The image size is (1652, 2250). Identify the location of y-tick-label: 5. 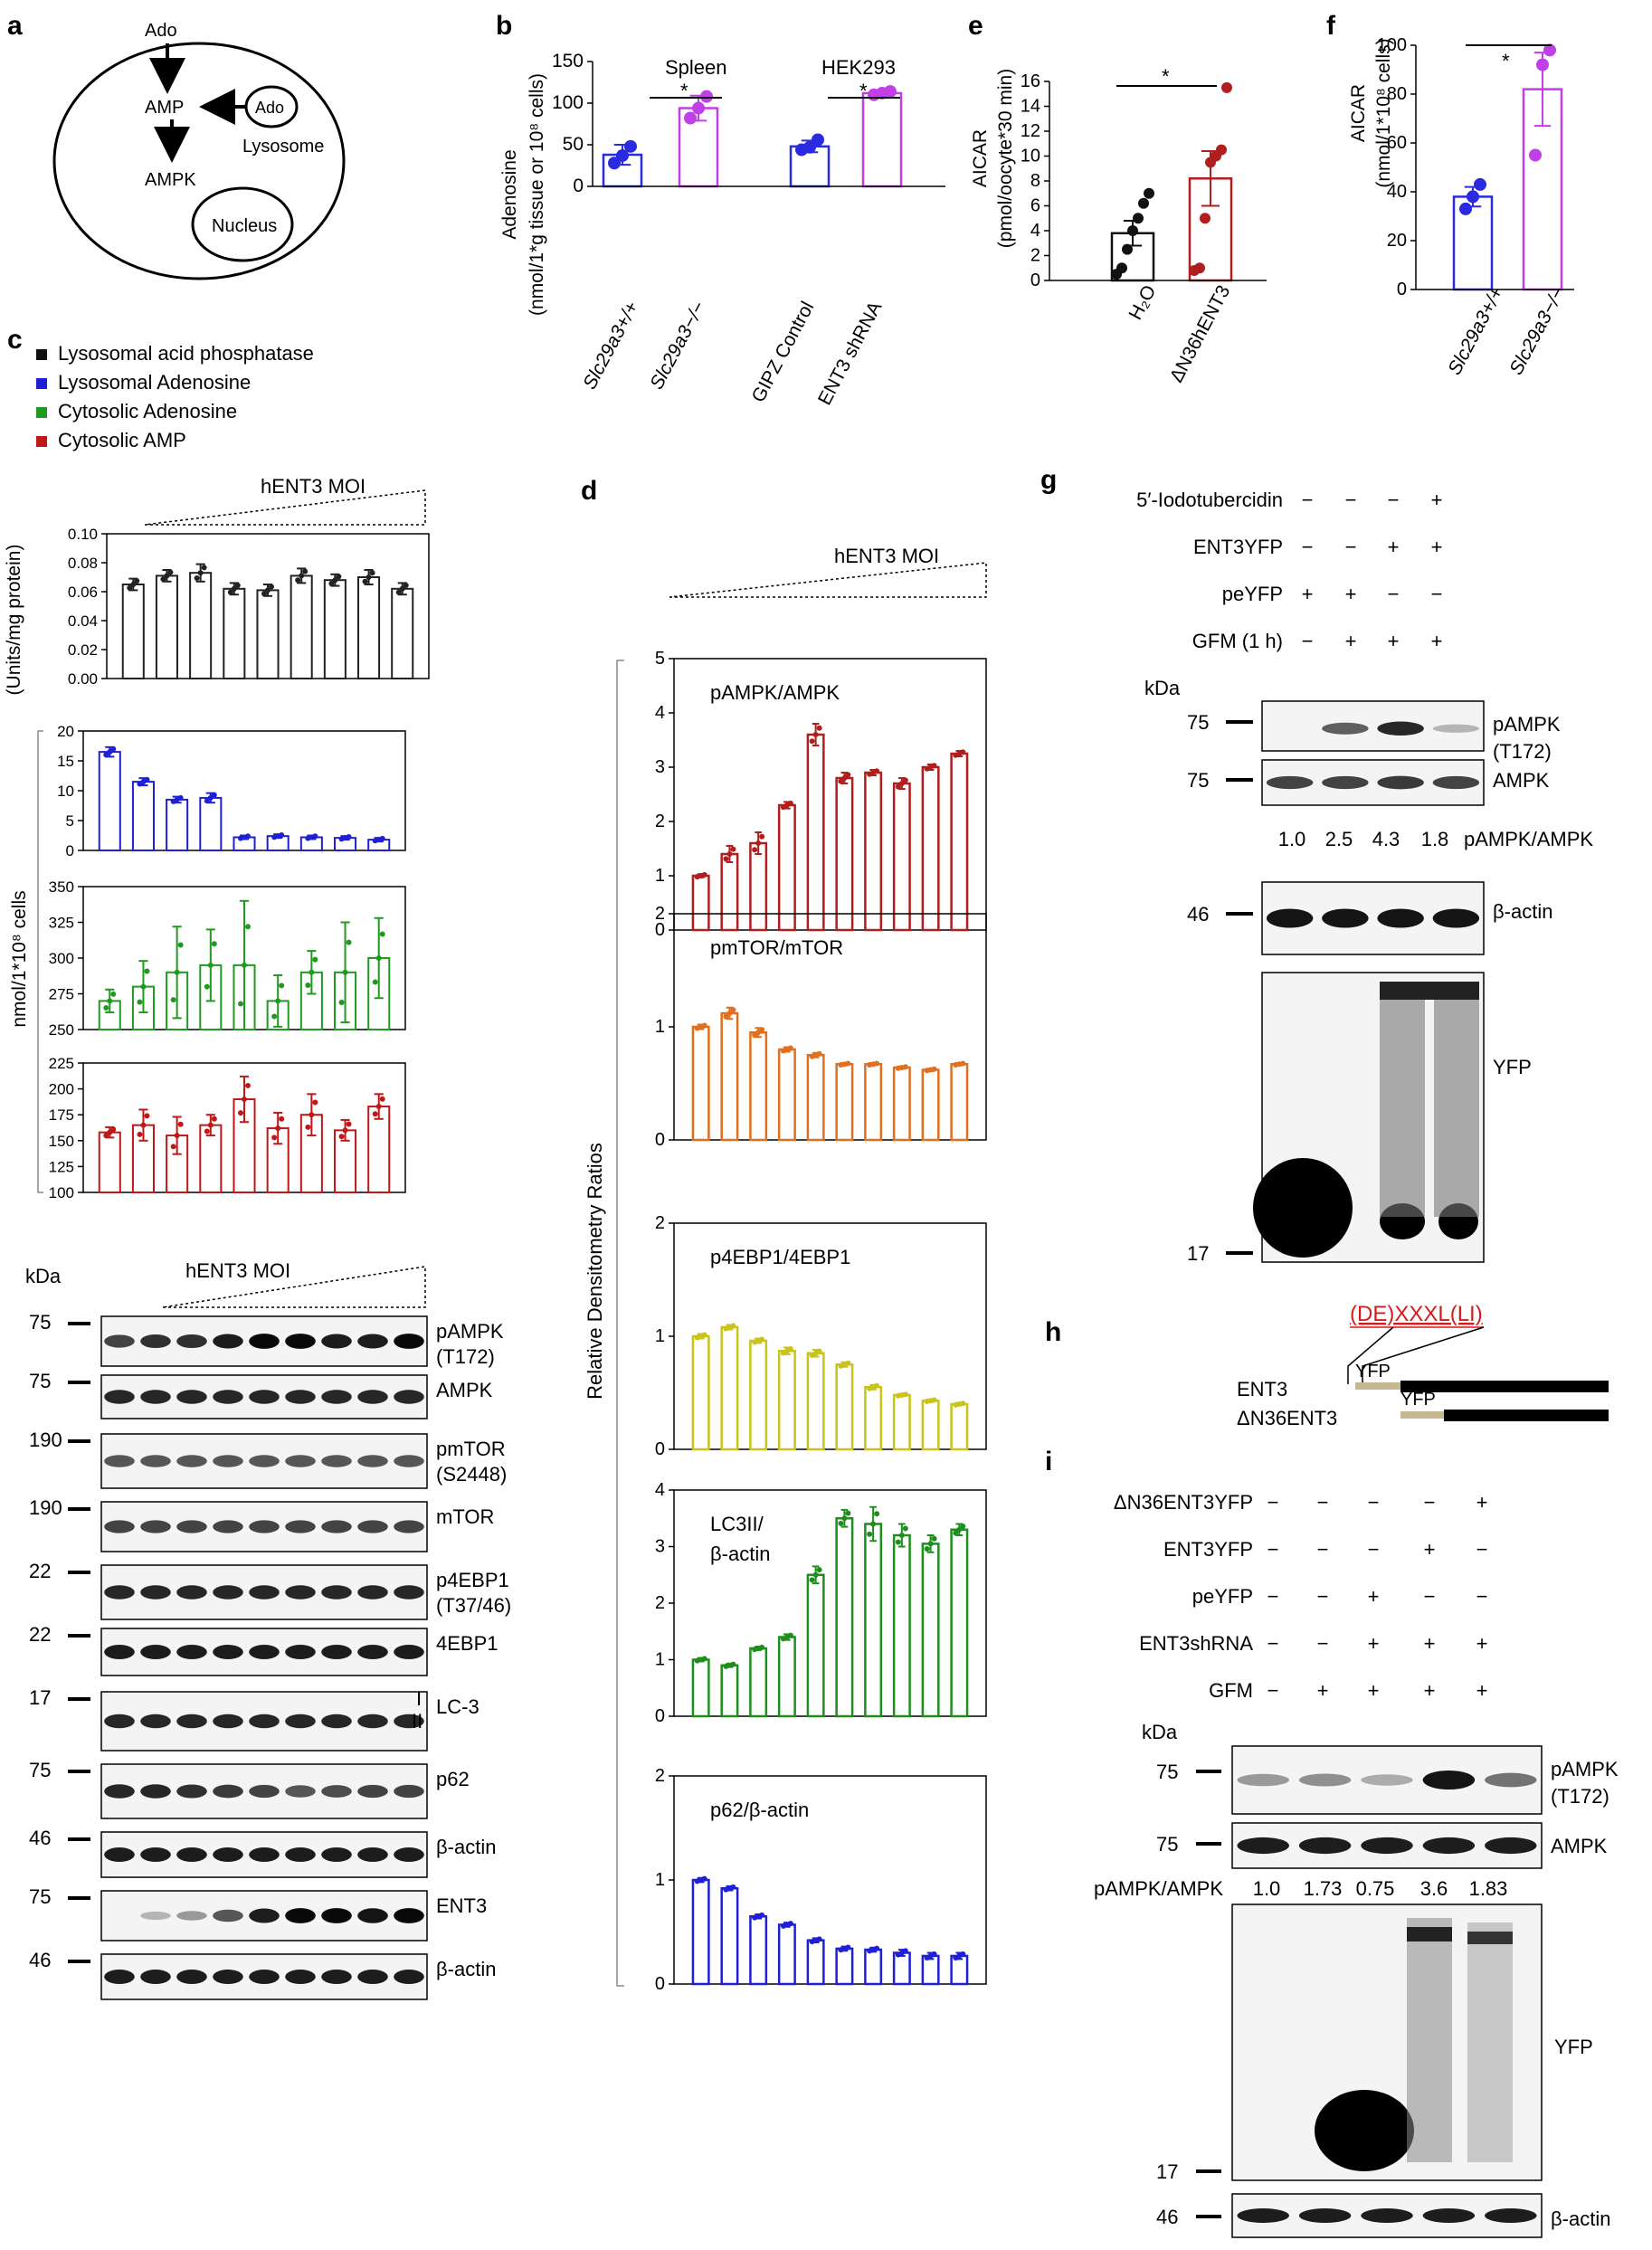
(70, 821).